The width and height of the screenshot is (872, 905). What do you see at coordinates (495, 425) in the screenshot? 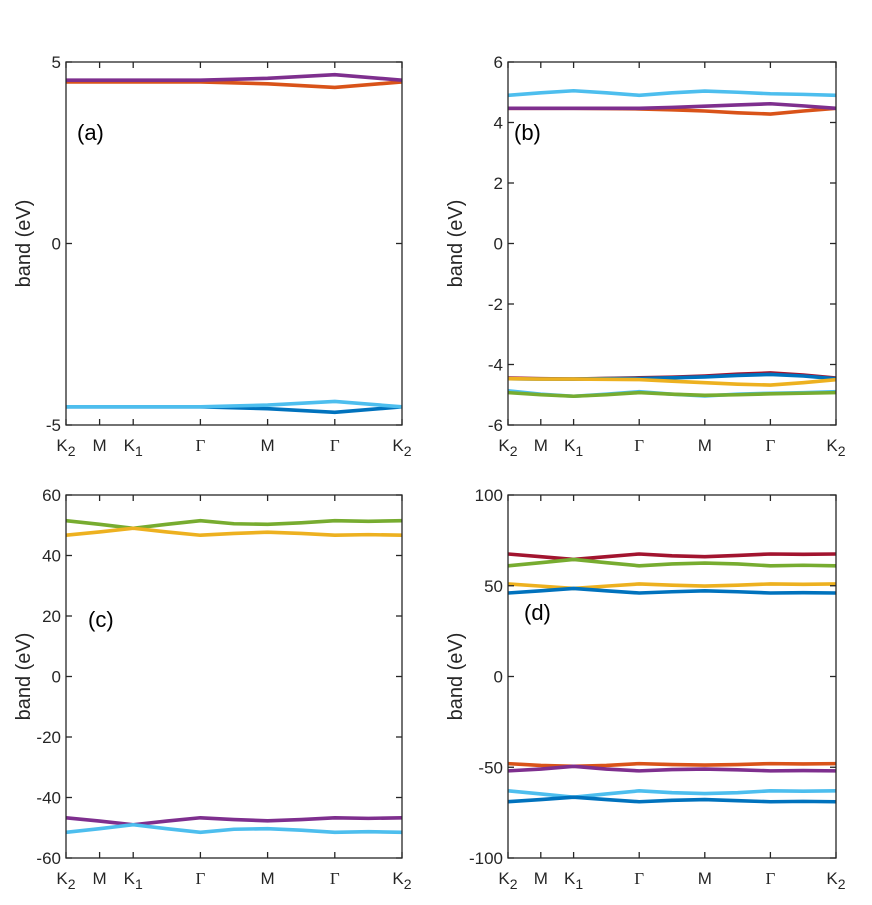
I see `y-tick-label: -6` at bounding box center [495, 425].